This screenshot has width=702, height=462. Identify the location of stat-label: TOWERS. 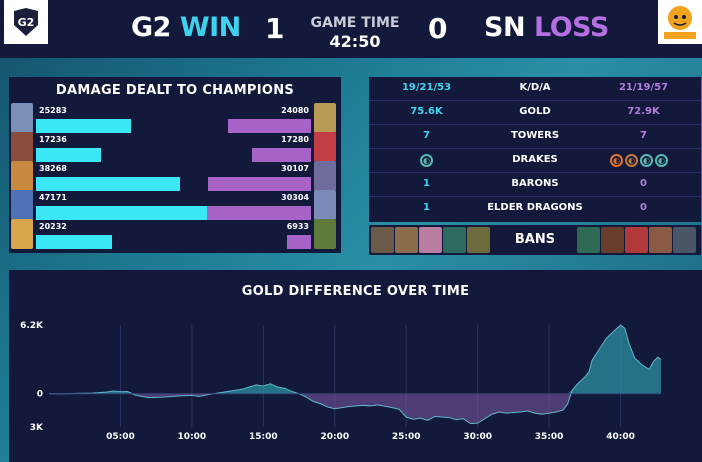
(535, 135).